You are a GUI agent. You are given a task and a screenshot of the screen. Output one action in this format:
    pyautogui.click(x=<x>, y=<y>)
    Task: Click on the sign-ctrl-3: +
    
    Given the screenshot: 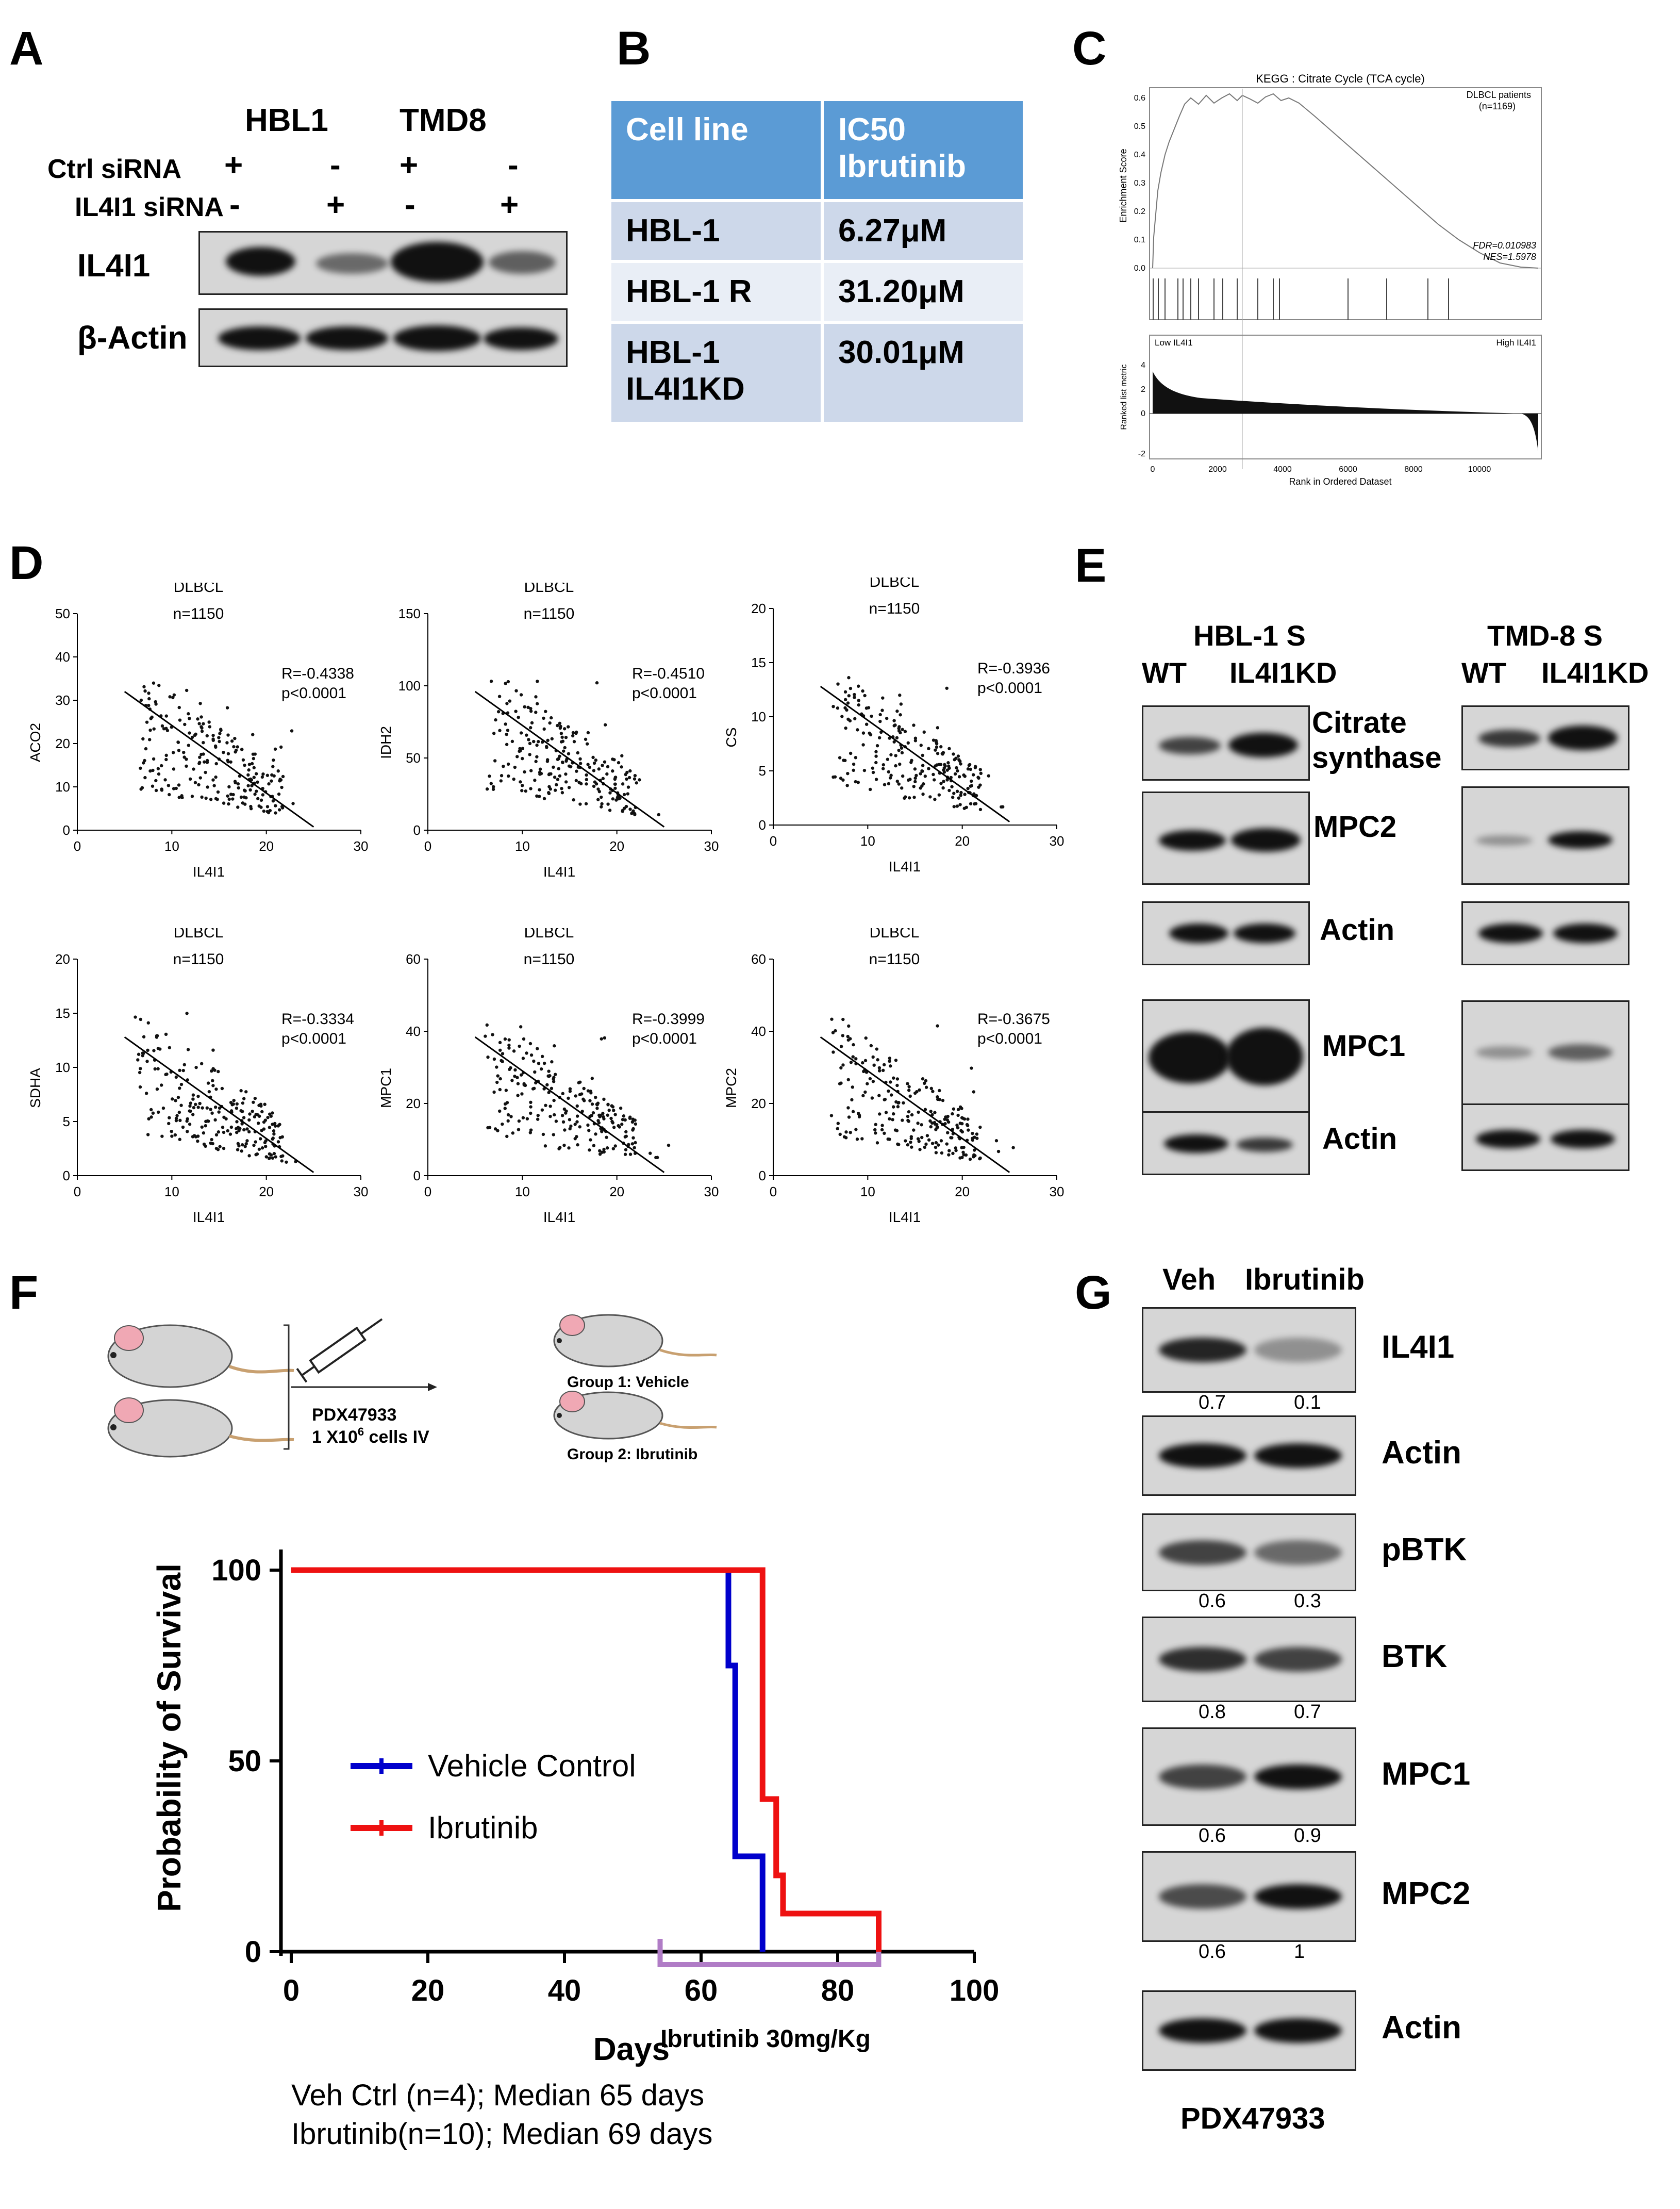 What is the action you would take?
    pyautogui.click(x=409, y=165)
    